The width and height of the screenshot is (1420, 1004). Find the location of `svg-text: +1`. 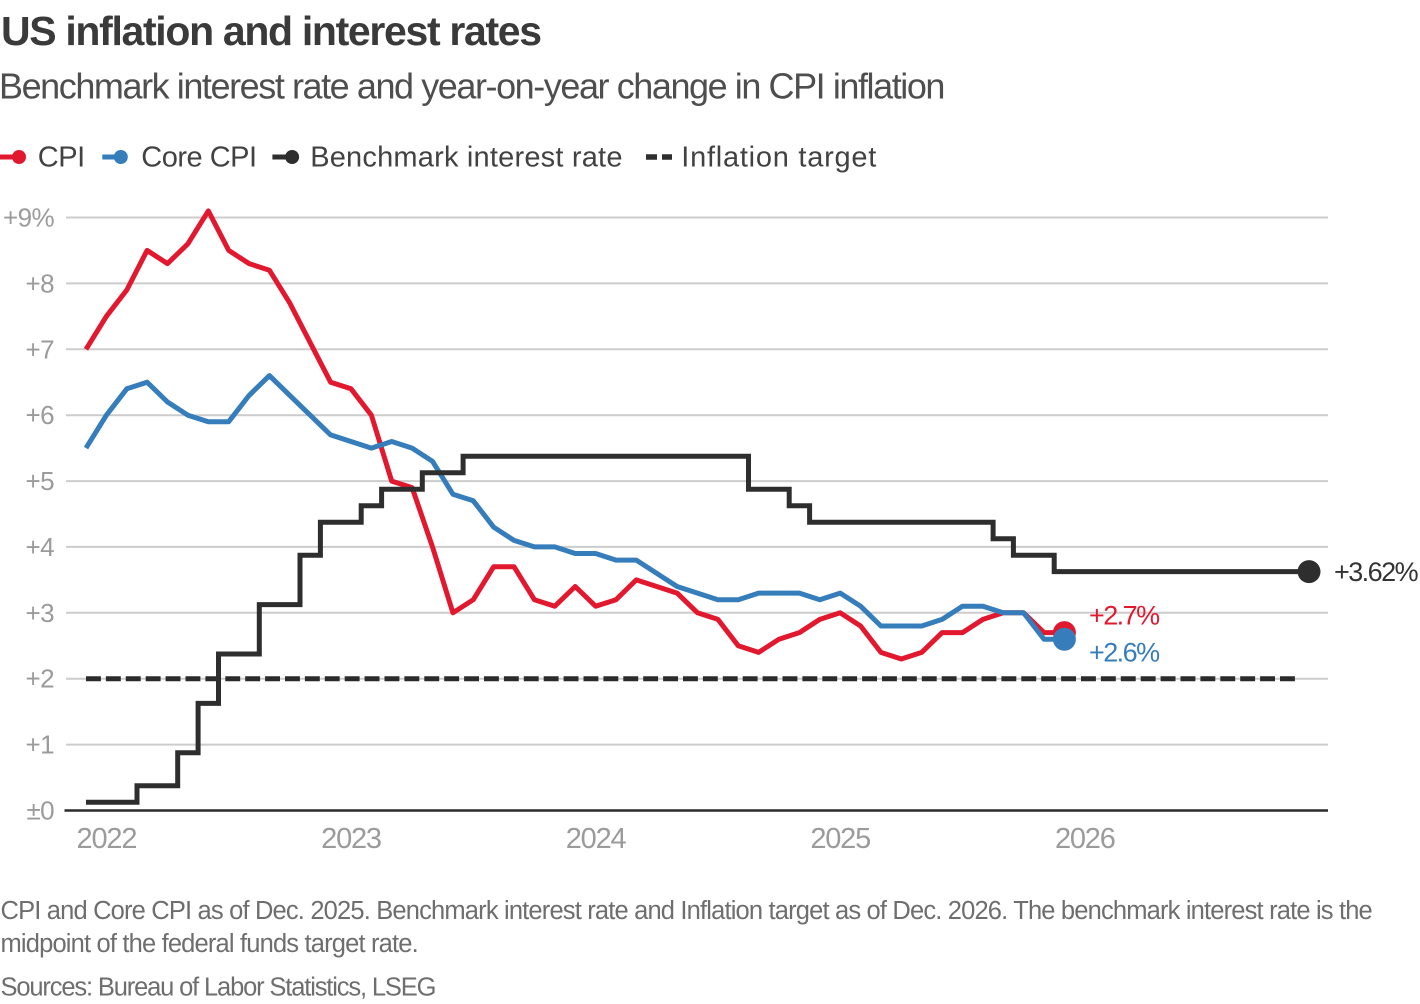

svg-text: +1 is located at coordinates (40, 745).